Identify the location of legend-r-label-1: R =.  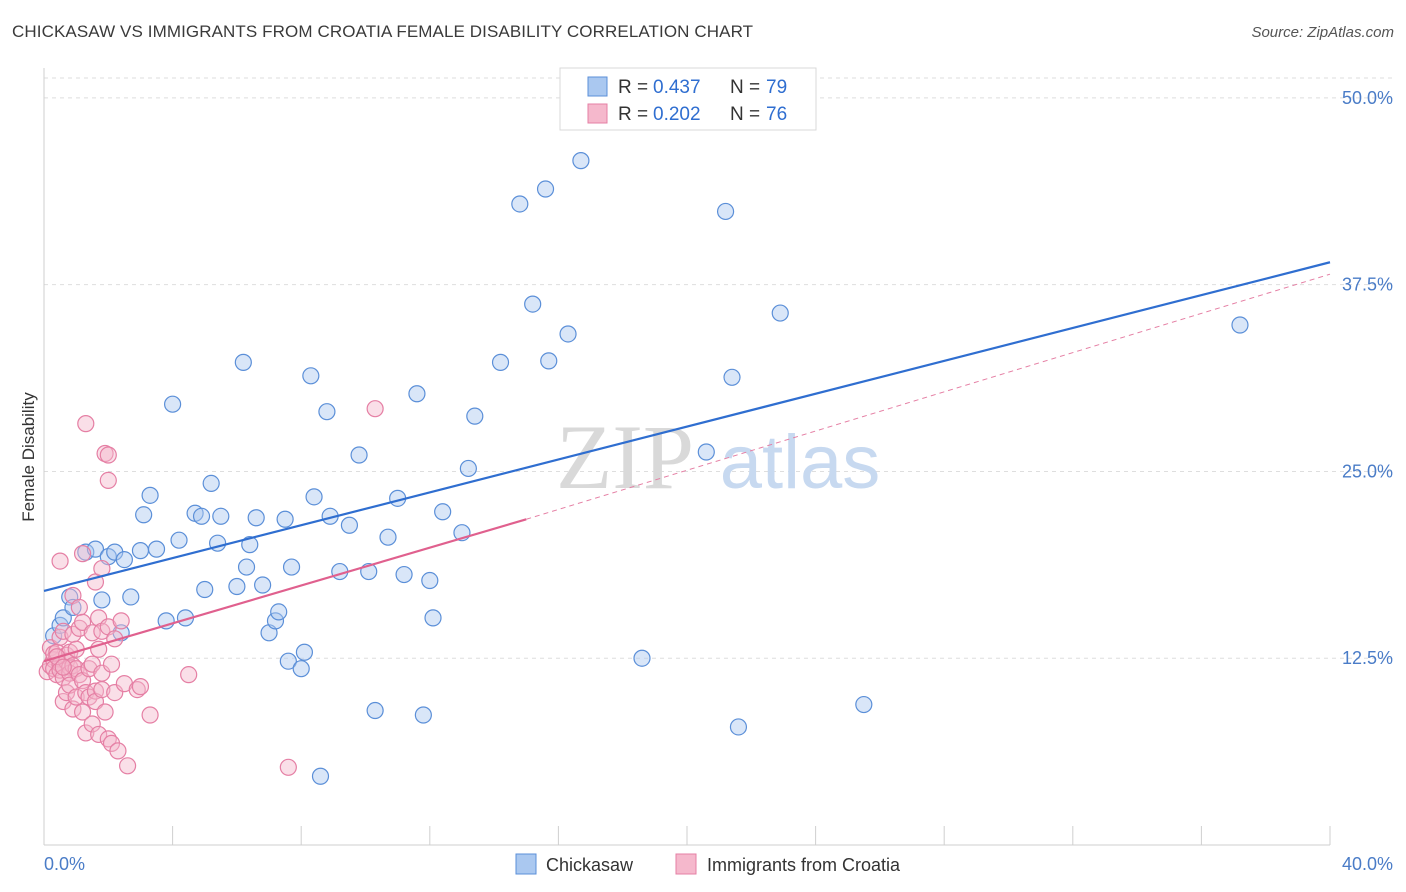
(633, 87).